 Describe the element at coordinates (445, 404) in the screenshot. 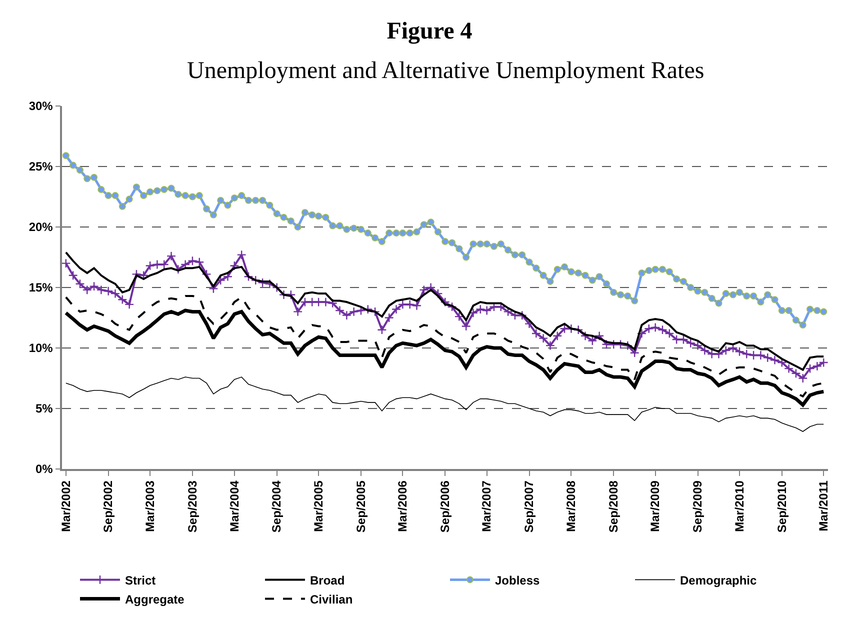

I see `line-series` at that location.